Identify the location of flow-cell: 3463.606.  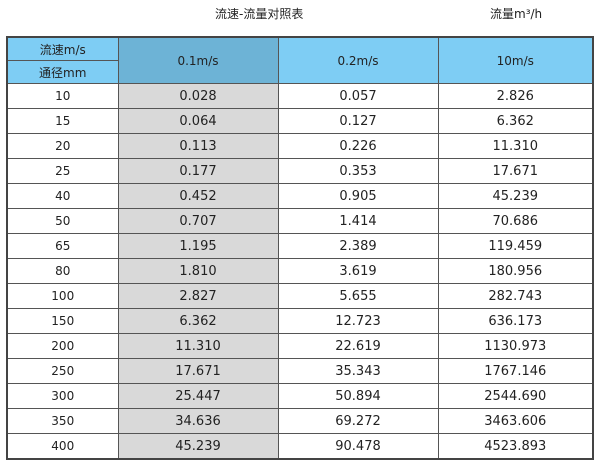
(515, 421).